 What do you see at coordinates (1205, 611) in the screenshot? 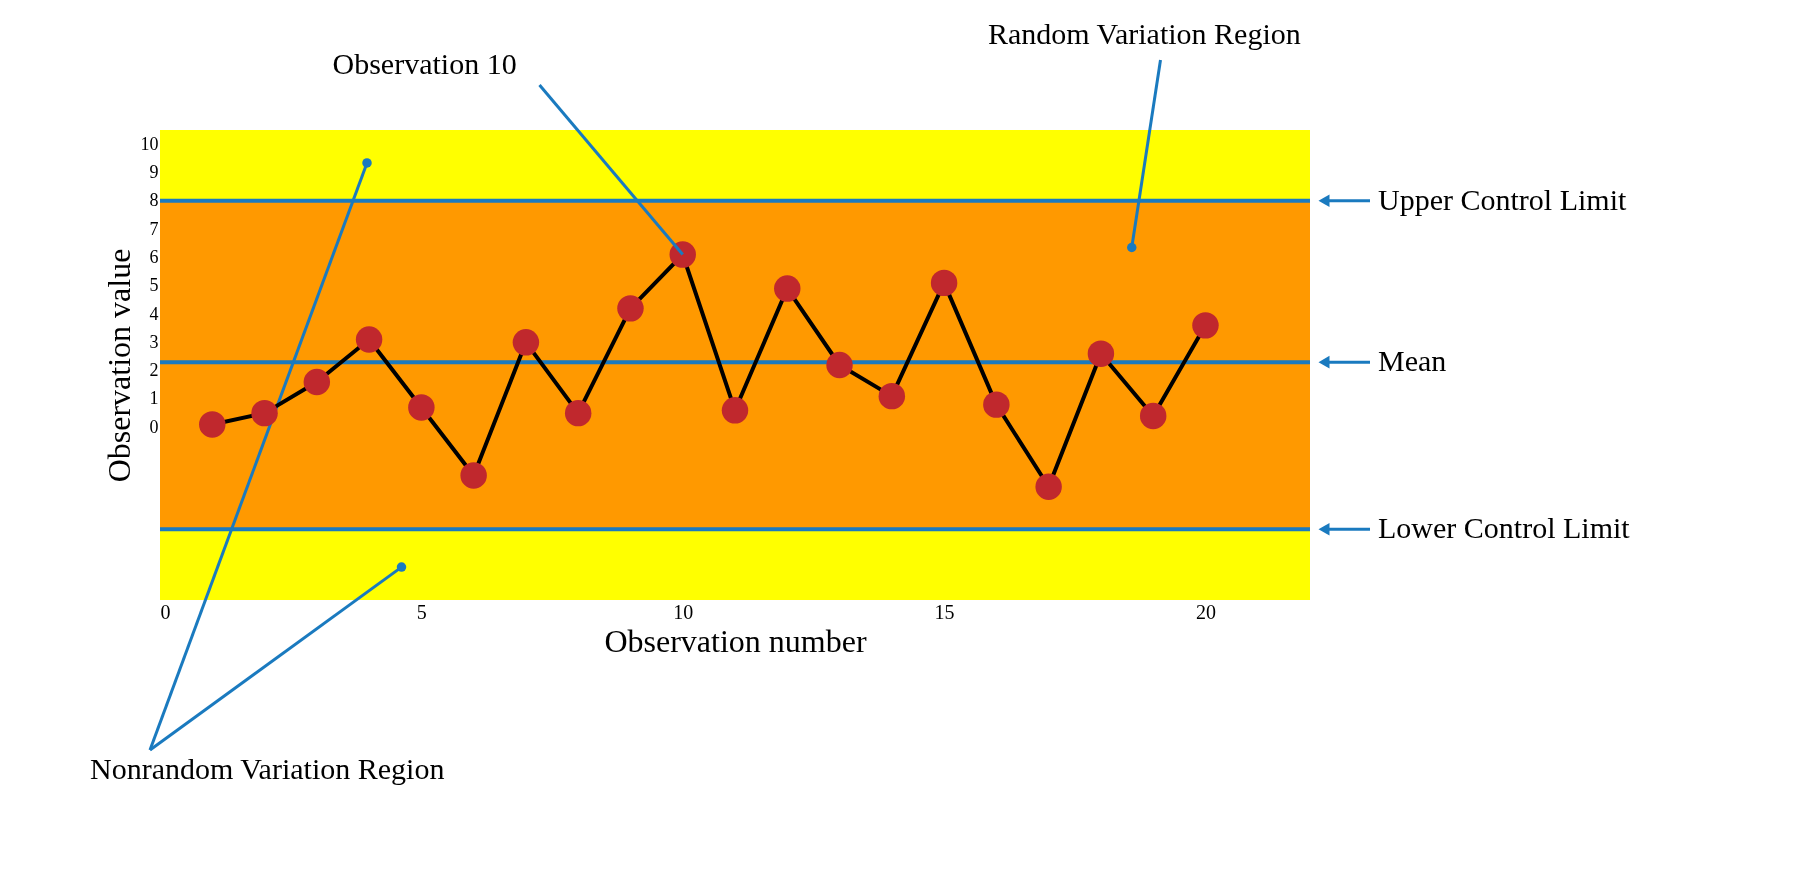
I see `x-tick-label: 20` at bounding box center [1205, 611].